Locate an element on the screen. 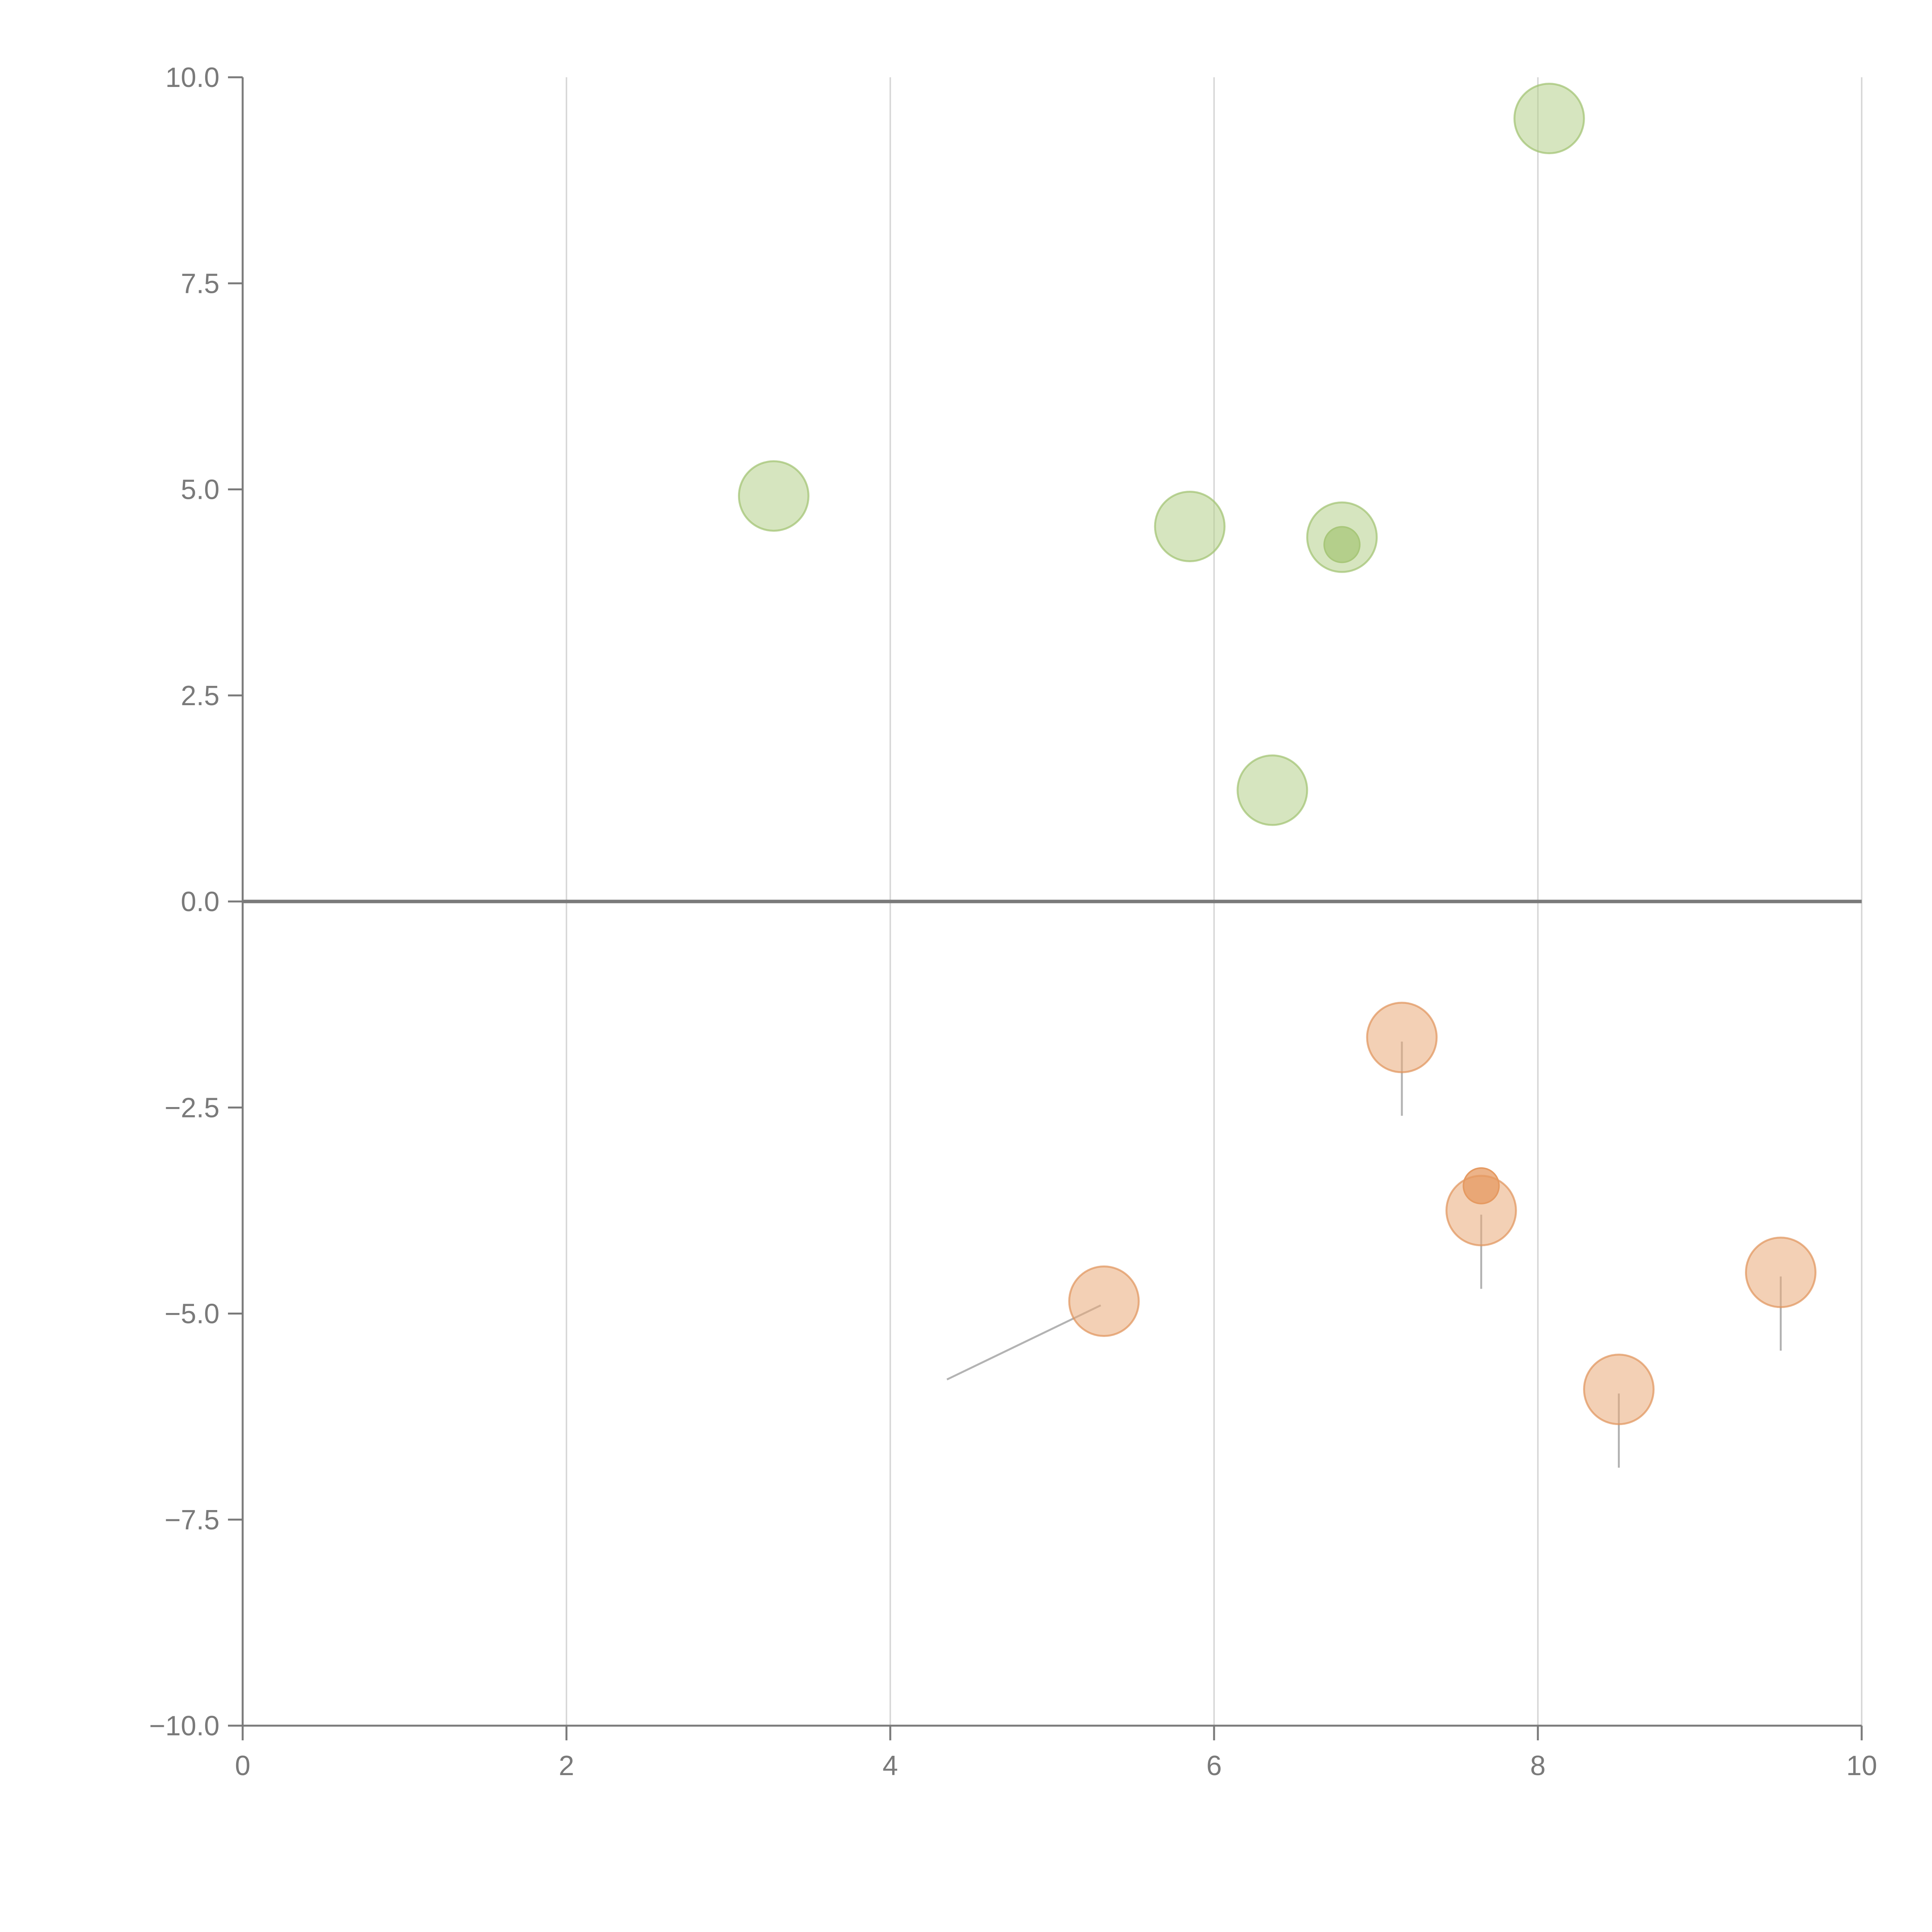 This screenshot has height=1932, width=1932. leader-lines is located at coordinates (1364, 1255).